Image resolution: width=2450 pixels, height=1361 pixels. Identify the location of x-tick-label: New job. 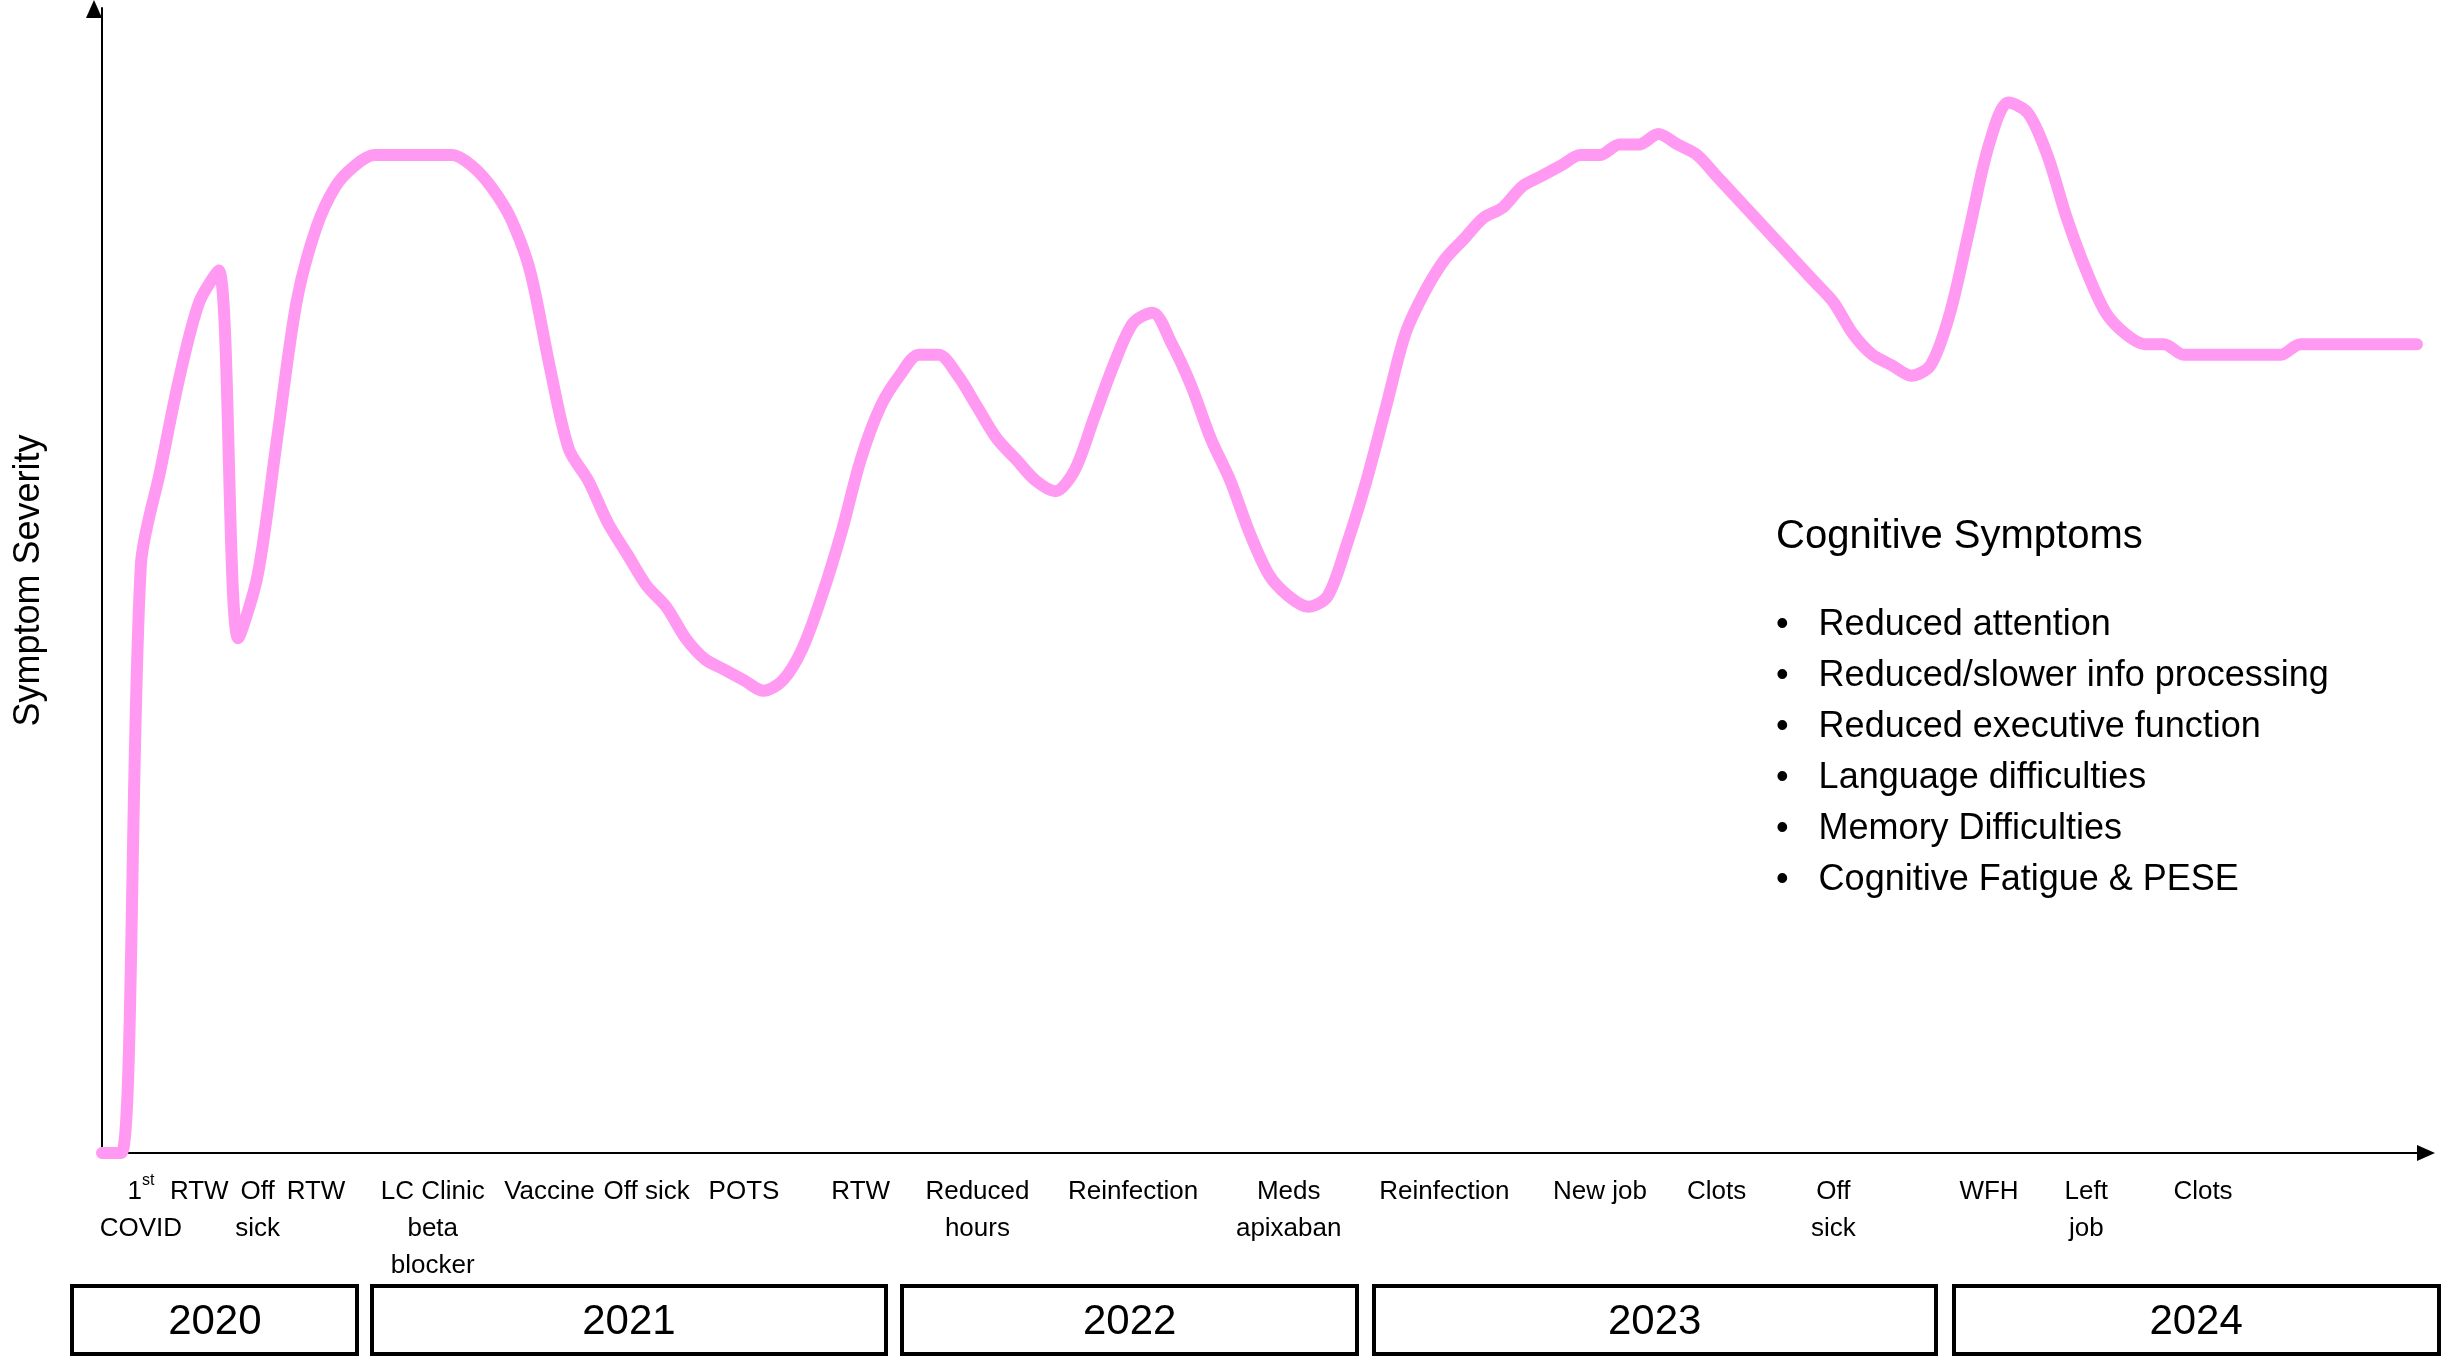
(1599, 1189).